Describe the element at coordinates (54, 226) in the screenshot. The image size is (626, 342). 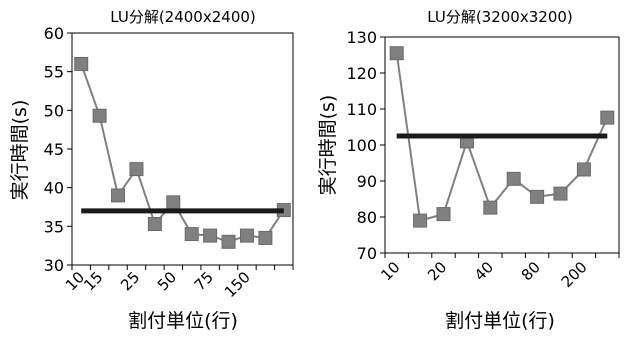
I see `y-tick-label: 35` at that location.